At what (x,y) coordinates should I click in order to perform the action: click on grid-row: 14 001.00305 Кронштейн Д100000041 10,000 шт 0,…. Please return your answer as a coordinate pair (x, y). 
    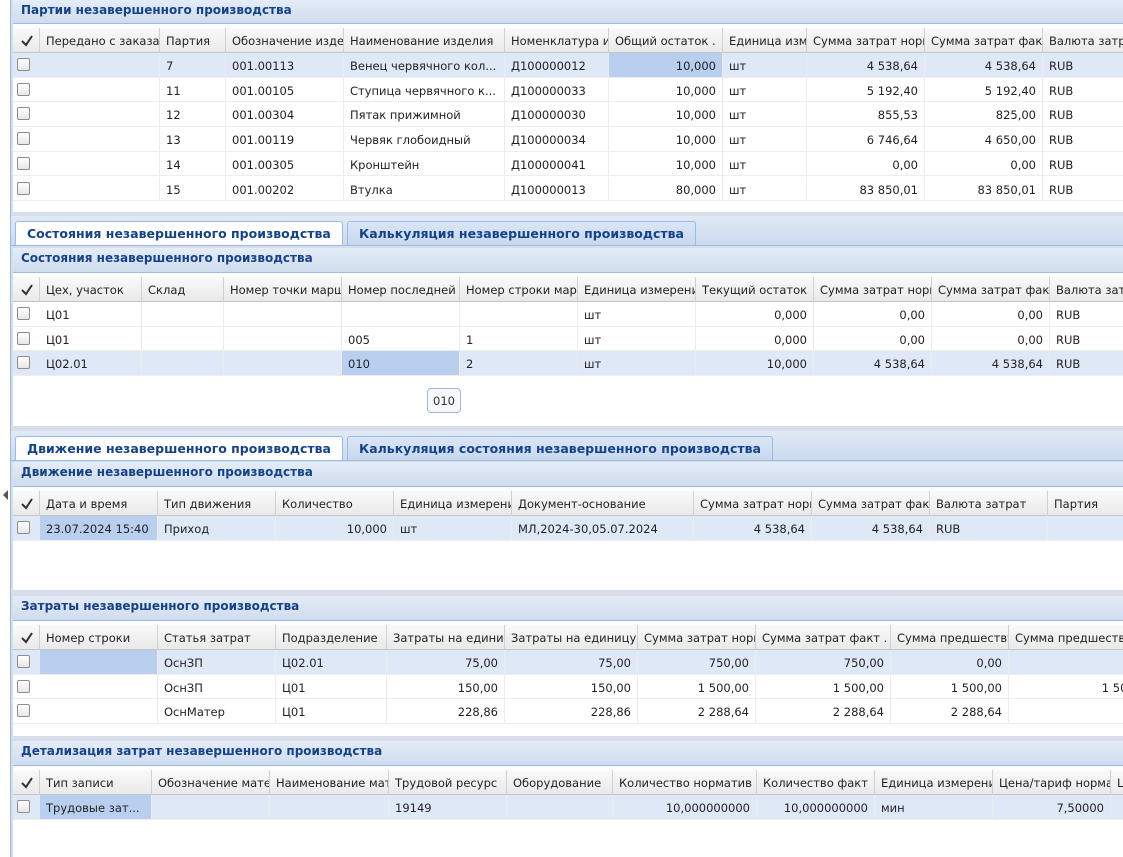
    Looking at the image, I should click on (568, 164).